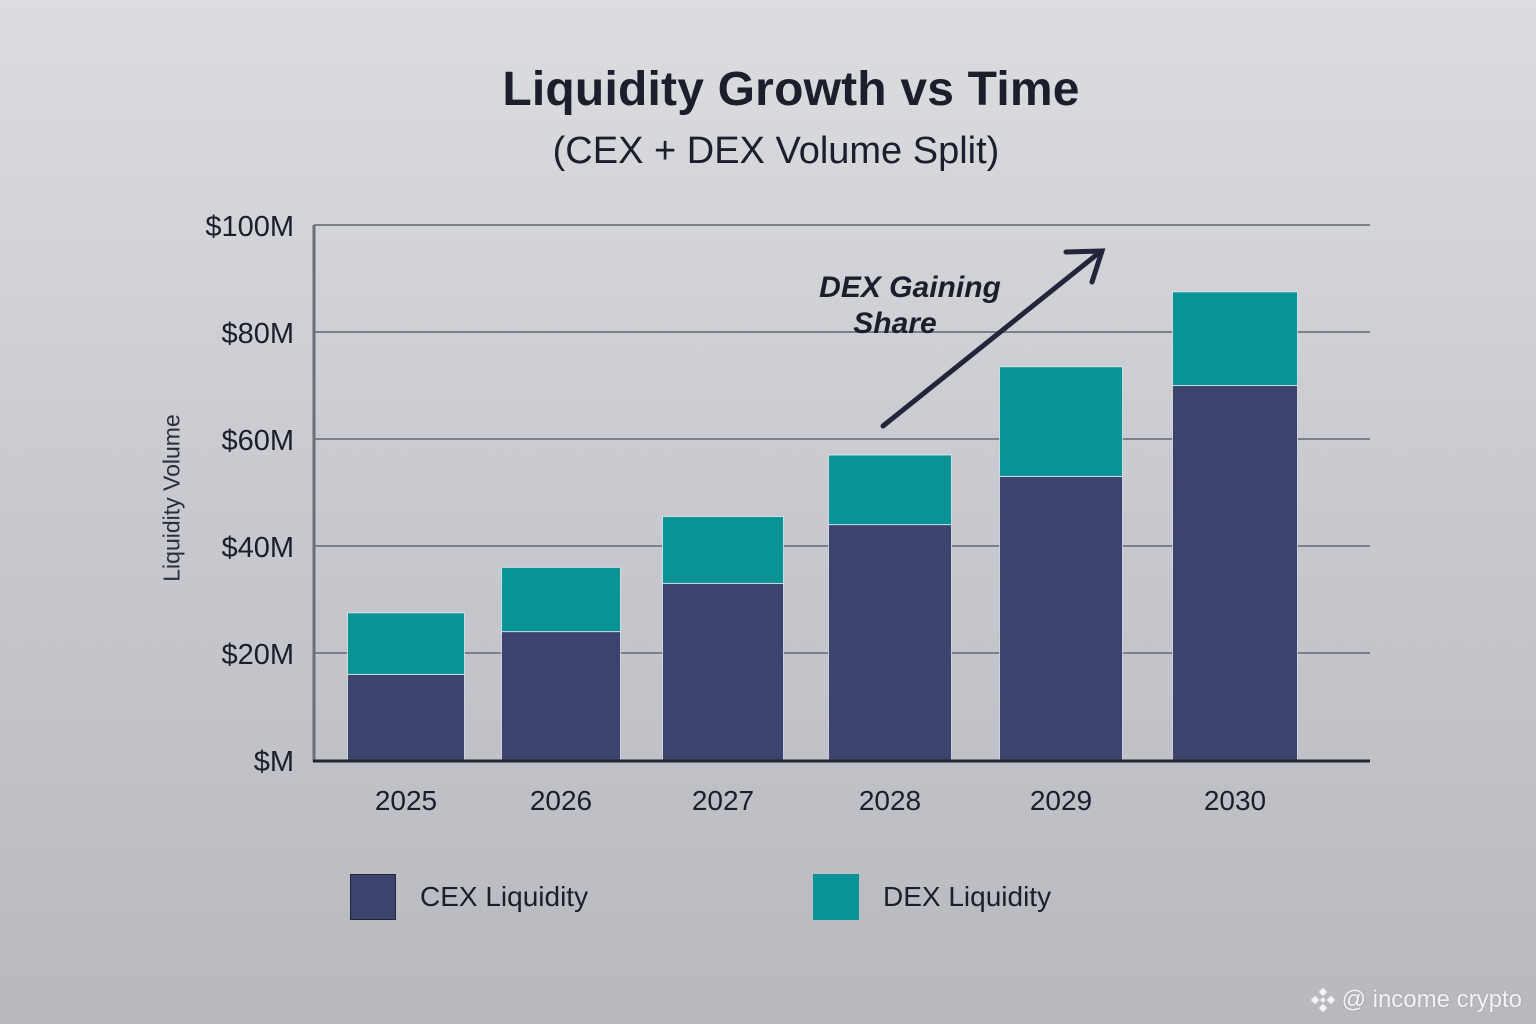 The width and height of the screenshot is (1536, 1024). Describe the element at coordinates (1061, 800) in the screenshot. I see `x-tick-label: 2029` at that location.